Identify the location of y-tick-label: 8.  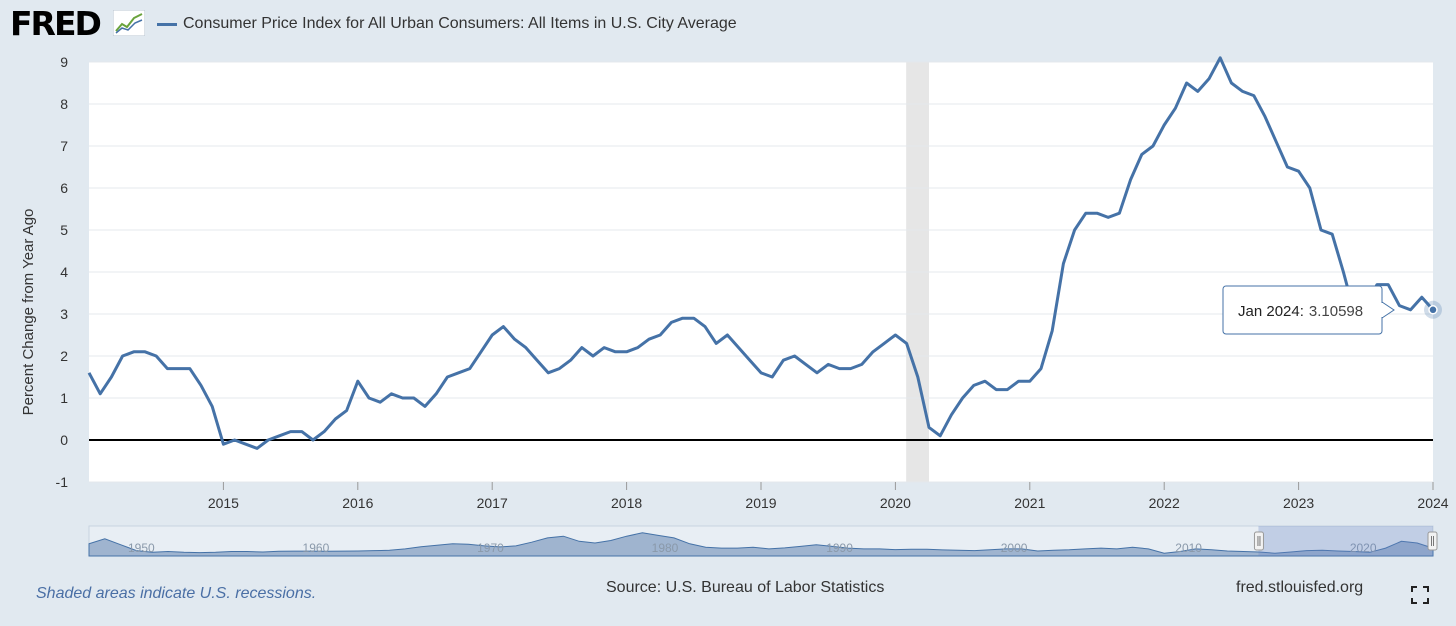
(64, 104).